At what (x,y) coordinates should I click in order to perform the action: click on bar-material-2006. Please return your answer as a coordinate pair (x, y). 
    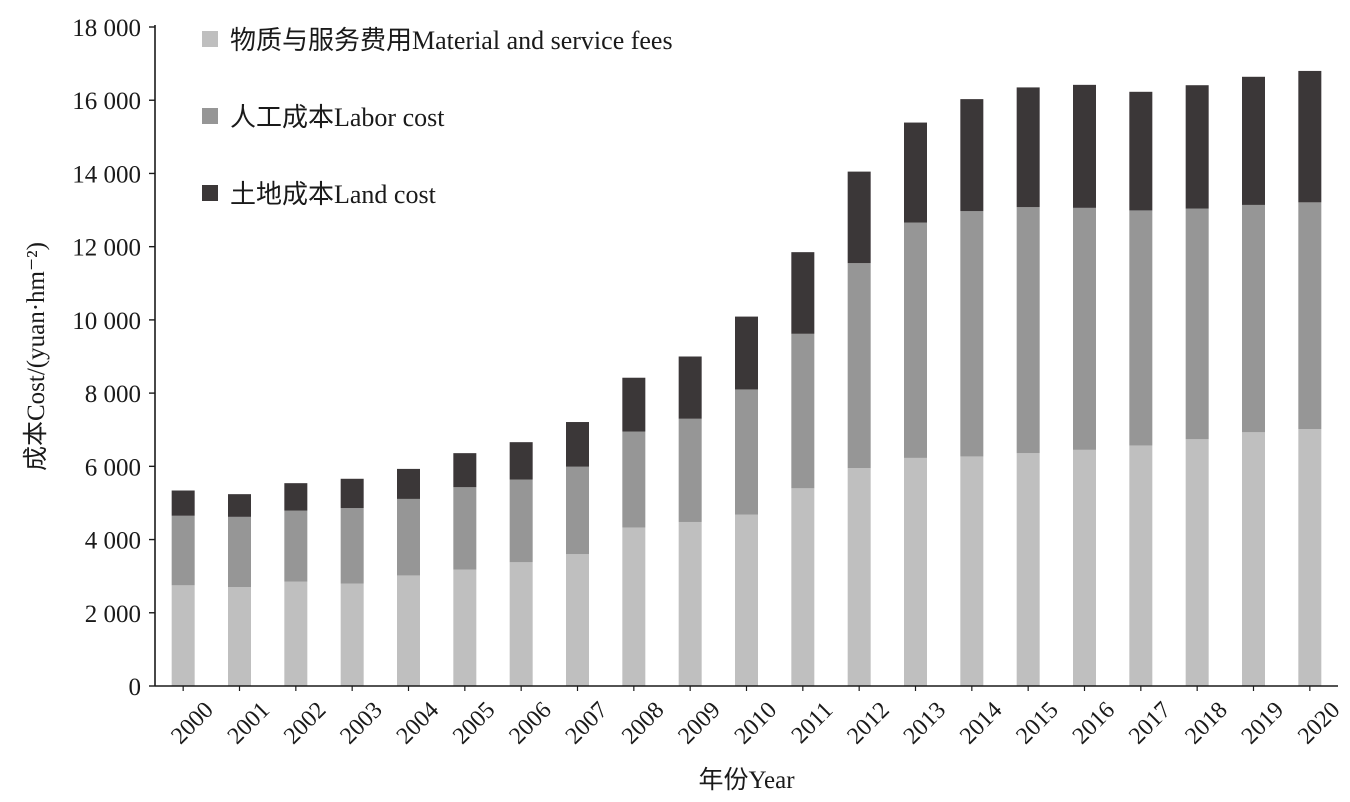
    Looking at the image, I should click on (521, 624).